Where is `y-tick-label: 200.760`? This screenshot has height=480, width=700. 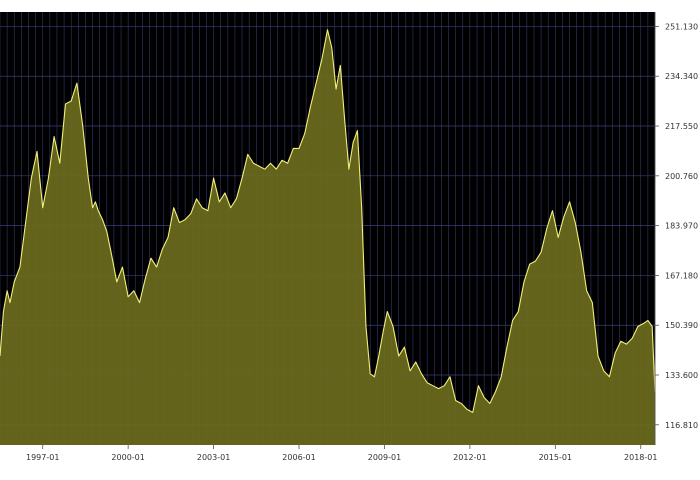
y-tick-label: 200.760 is located at coordinates (681, 176).